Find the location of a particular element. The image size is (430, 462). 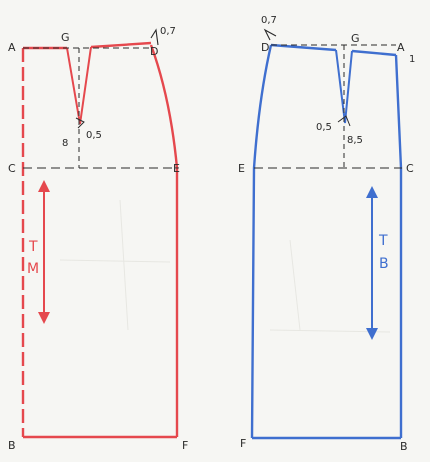

front-point-d: D is located at coordinates (154, 51).